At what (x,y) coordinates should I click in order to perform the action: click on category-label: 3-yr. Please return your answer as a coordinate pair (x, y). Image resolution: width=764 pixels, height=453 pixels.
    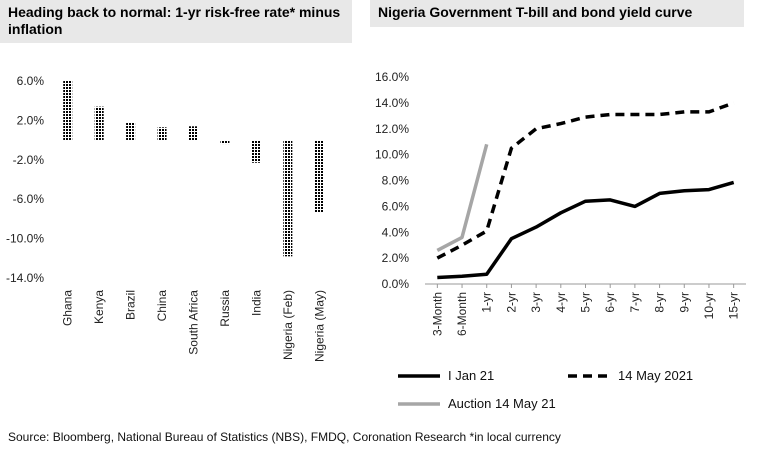
    Looking at the image, I should click on (536, 302).